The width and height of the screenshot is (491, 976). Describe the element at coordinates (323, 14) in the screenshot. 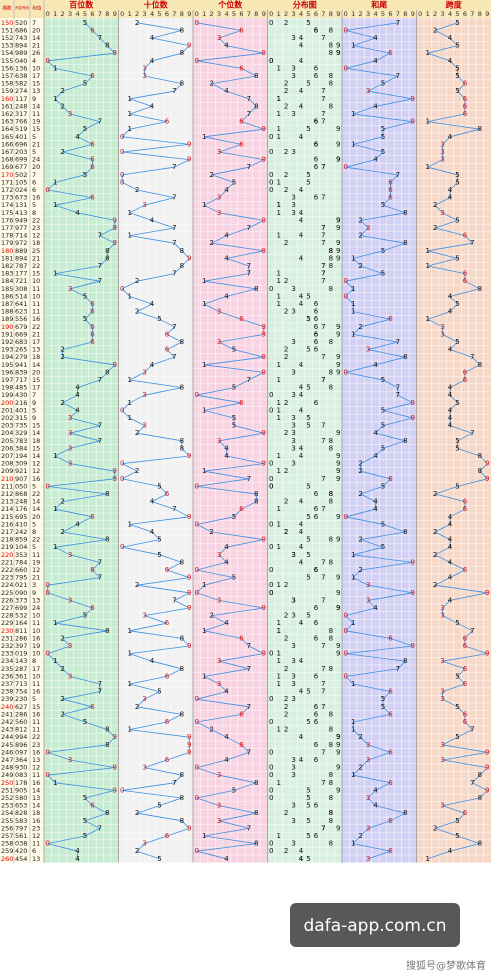

I see `column-label: 7` at that location.